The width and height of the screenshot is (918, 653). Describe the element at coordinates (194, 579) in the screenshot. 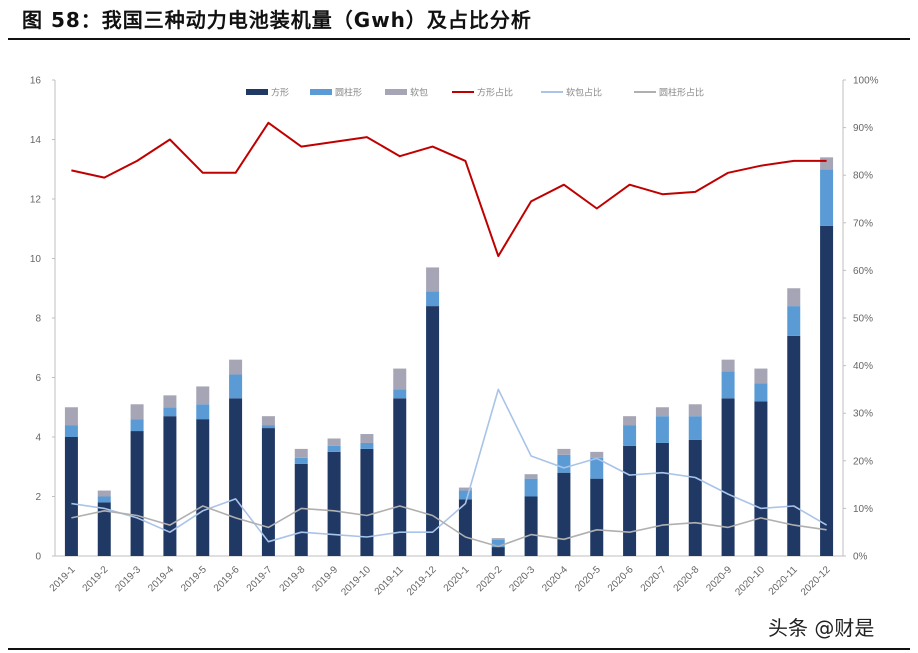

I see `x-tick-label: 2019-5` at that location.